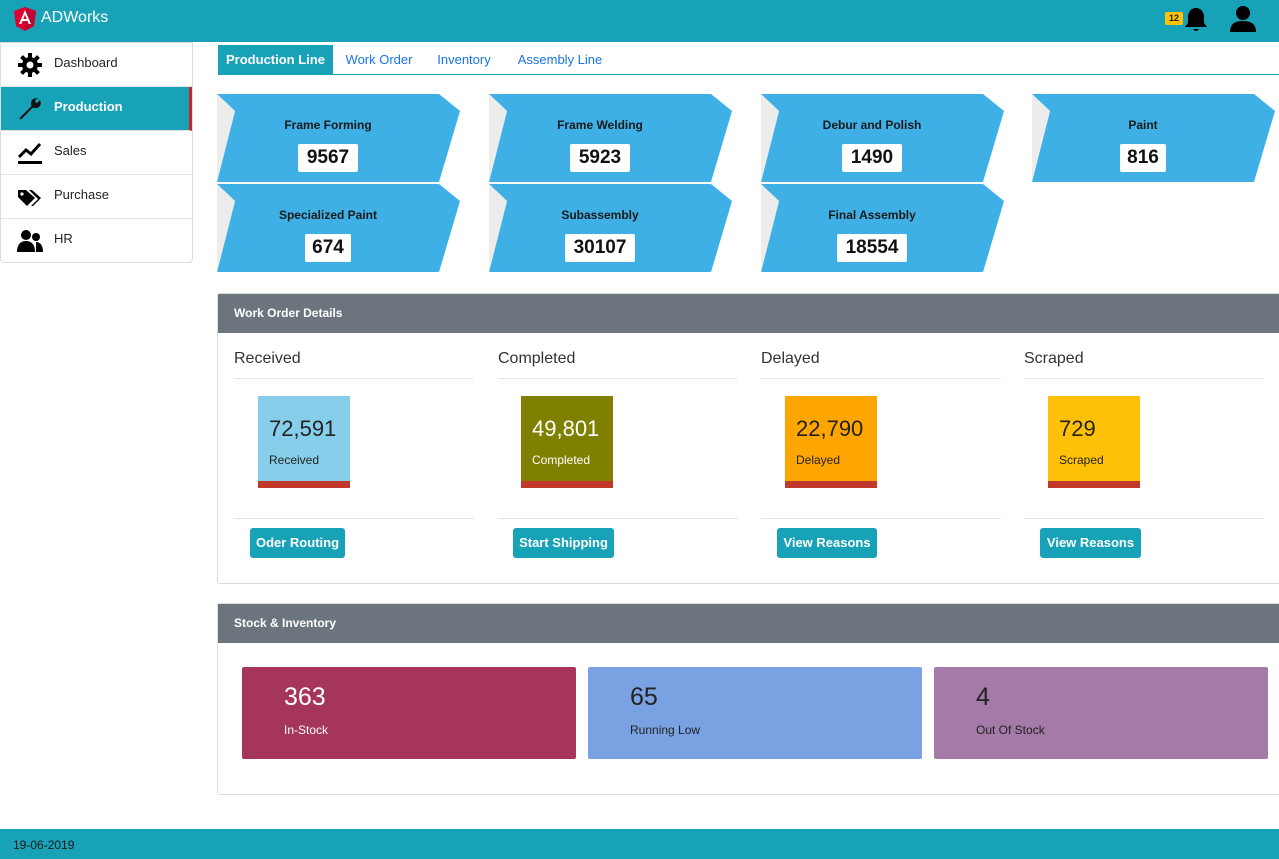  What do you see at coordinates (1154, 138) in the screenshot?
I see `production-stage-card: Paint 816` at bounding box center [1154, 138].